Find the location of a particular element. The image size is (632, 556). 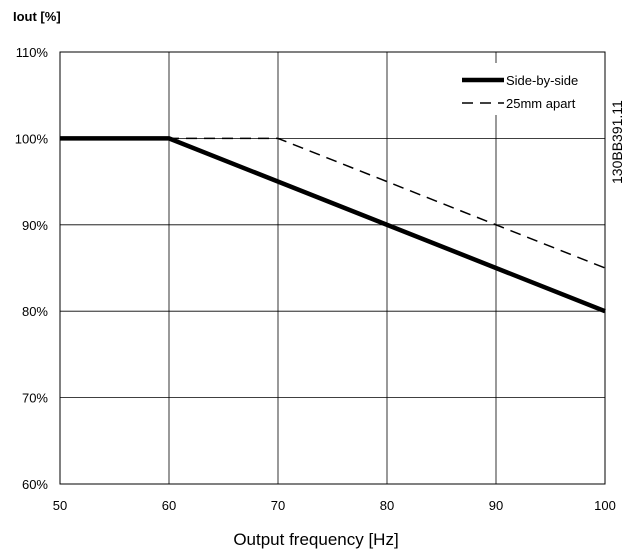

x-tick-label: 60 is located at coordinates (169, 505).